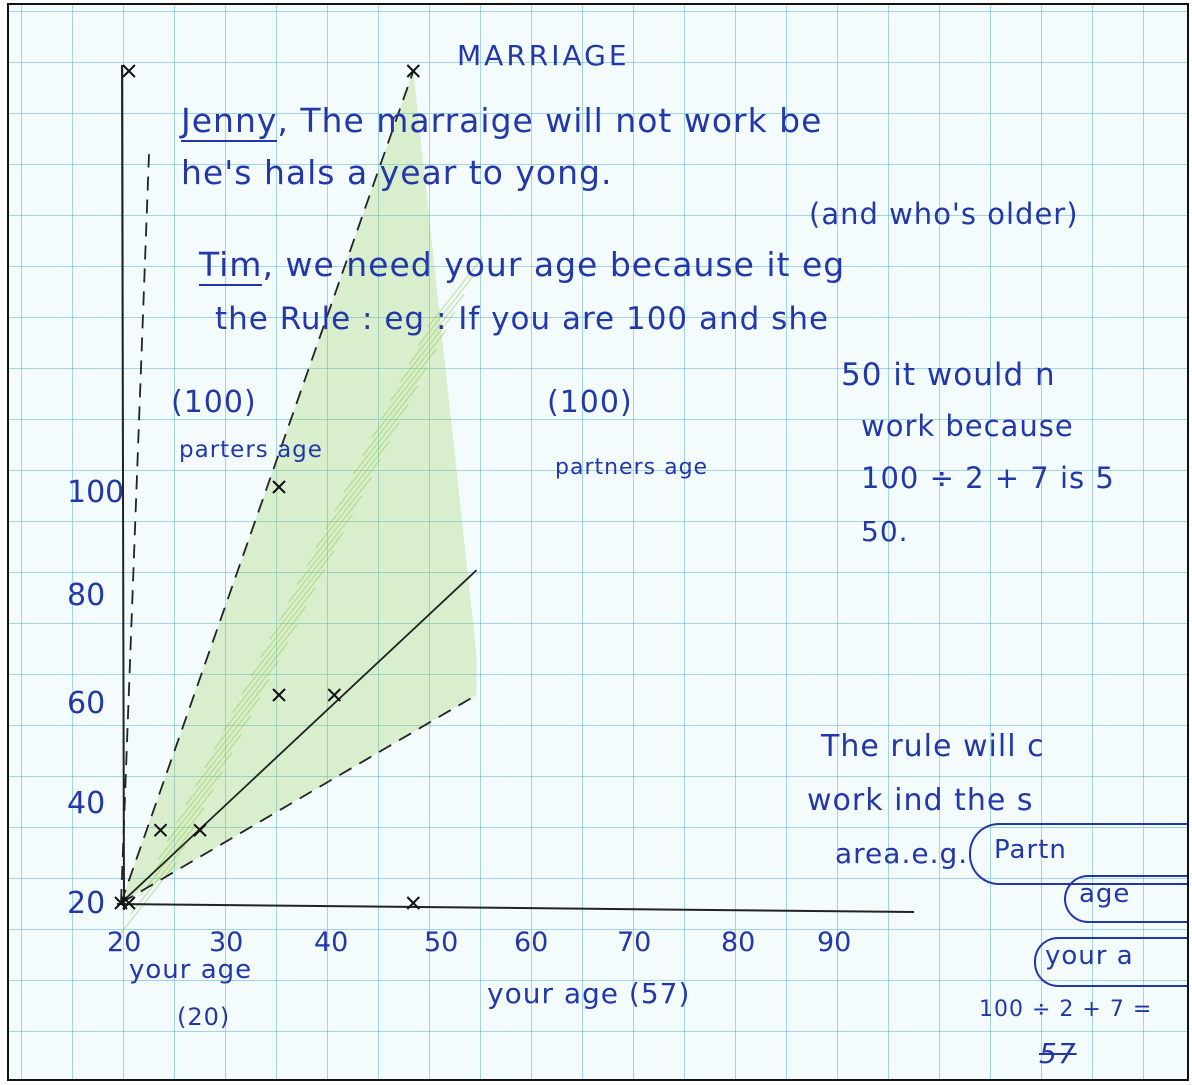 The image size is (1192, 1085). What do you see at coordinates (1030, 850) in the screenshot?
I see `partner-age-bubble-text: Partn` at bounding box center [1030, 850].